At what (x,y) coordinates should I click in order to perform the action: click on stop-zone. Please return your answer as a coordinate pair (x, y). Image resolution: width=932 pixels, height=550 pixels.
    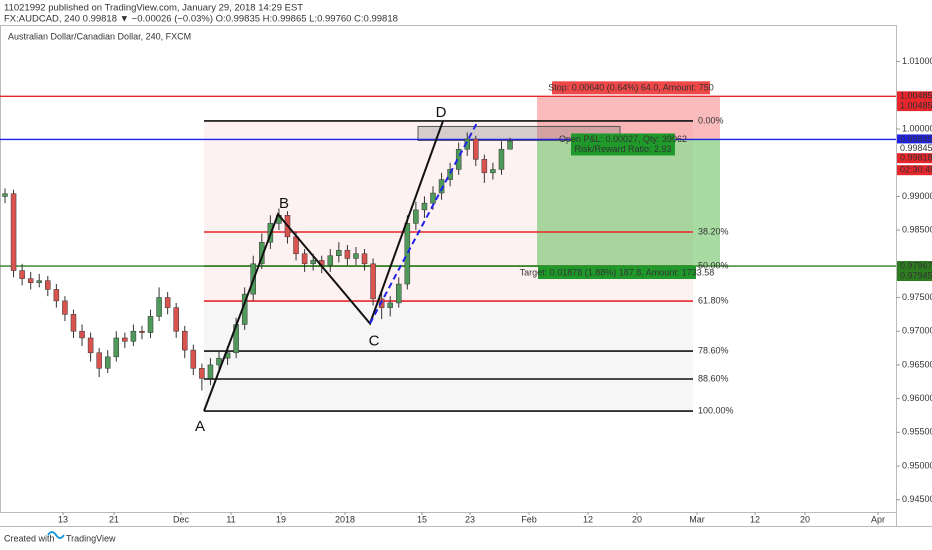
    Looking at the image, I should click on (628, 118).